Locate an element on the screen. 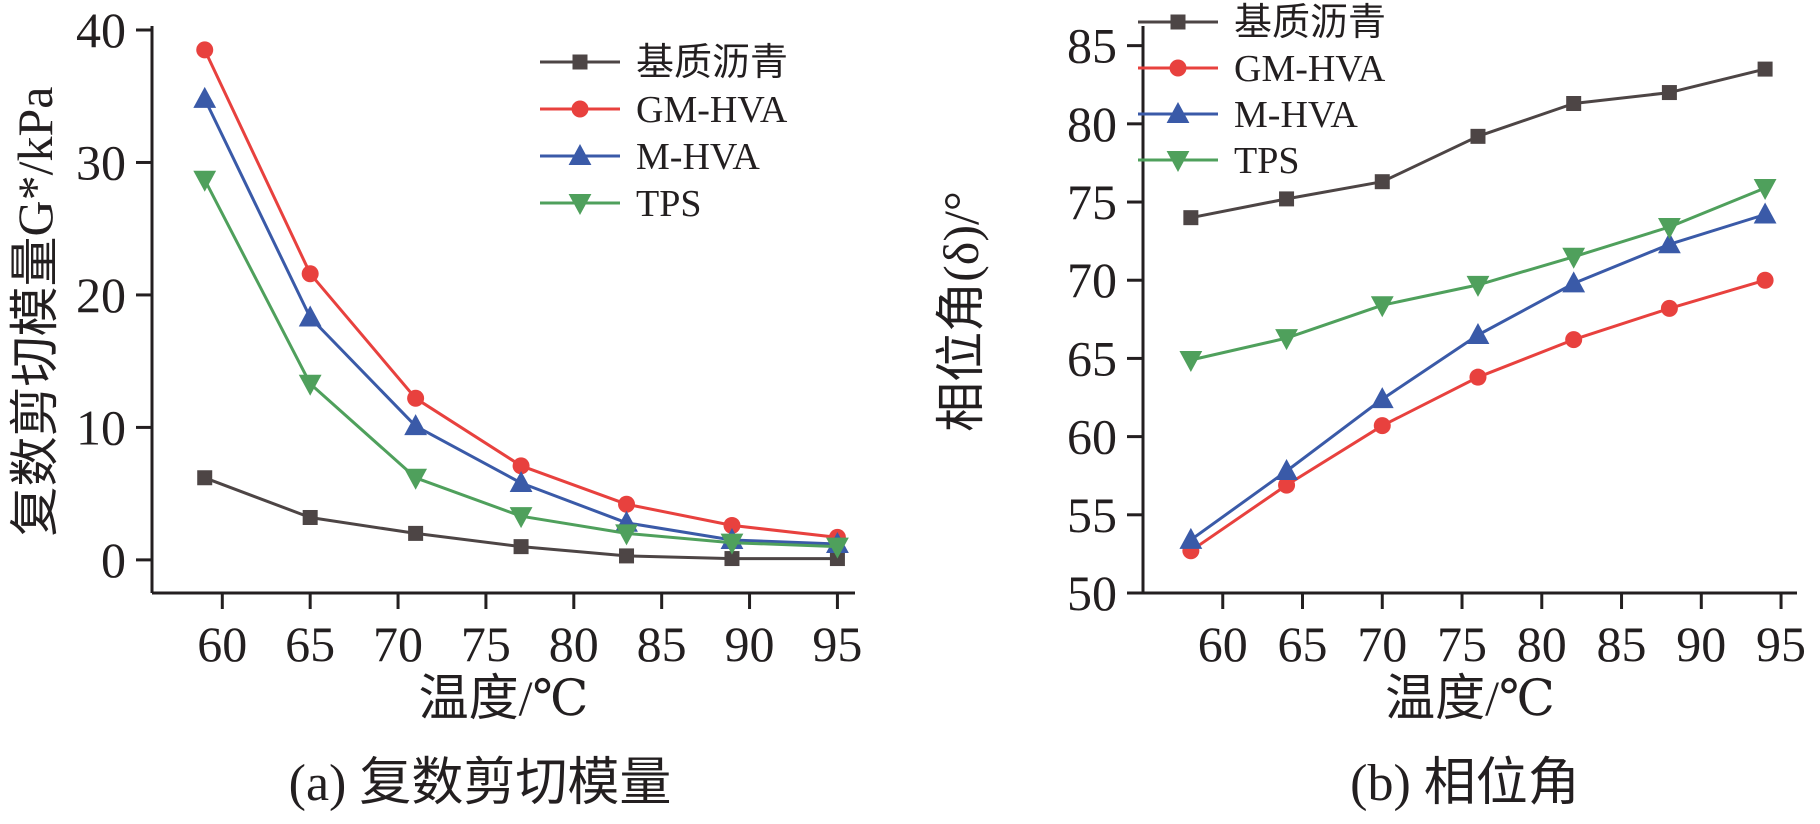 Image resolution: width=1820 pixels, height=824 pixels. y-tick-label: 80 is located at coordinates (1092, 124).